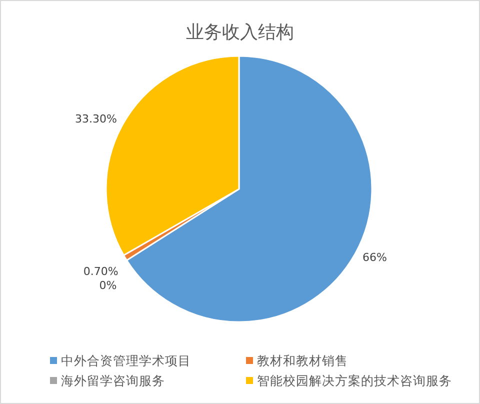 This screenshot has height=404, width=480. What do you see at coordinates (113, 380) in the screenshot?
I see `legend-label: 海外留学咨询服务` at bounding box center [113, 380].